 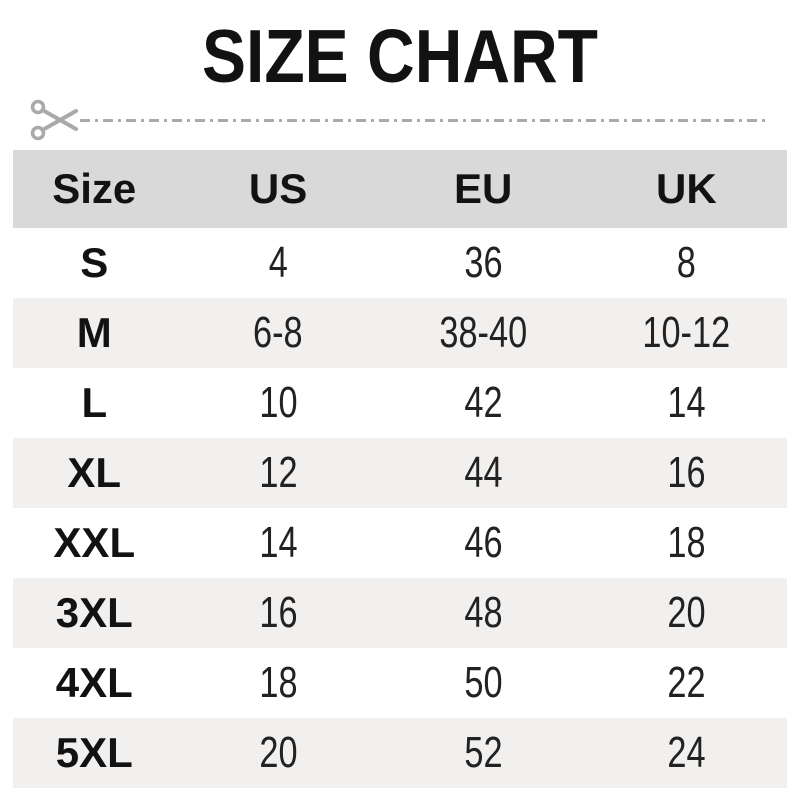 I want to click on eu-cell: 52, so click(x=483, y=753).